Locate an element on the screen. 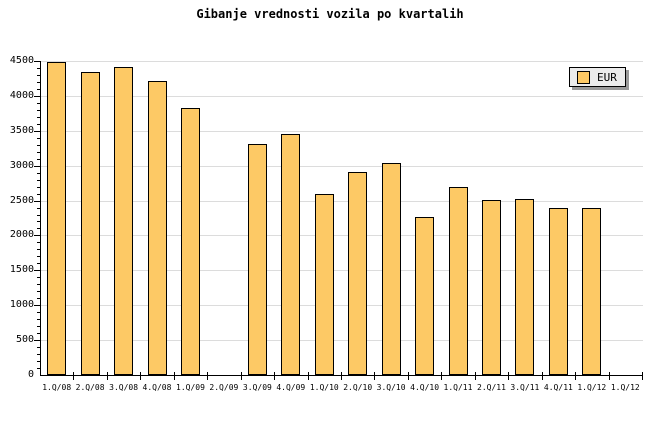 Image resolution: width=660 pixels, height=440 pixels. y-tick-label-3500: 3500 is located at coordinates (21, 130).